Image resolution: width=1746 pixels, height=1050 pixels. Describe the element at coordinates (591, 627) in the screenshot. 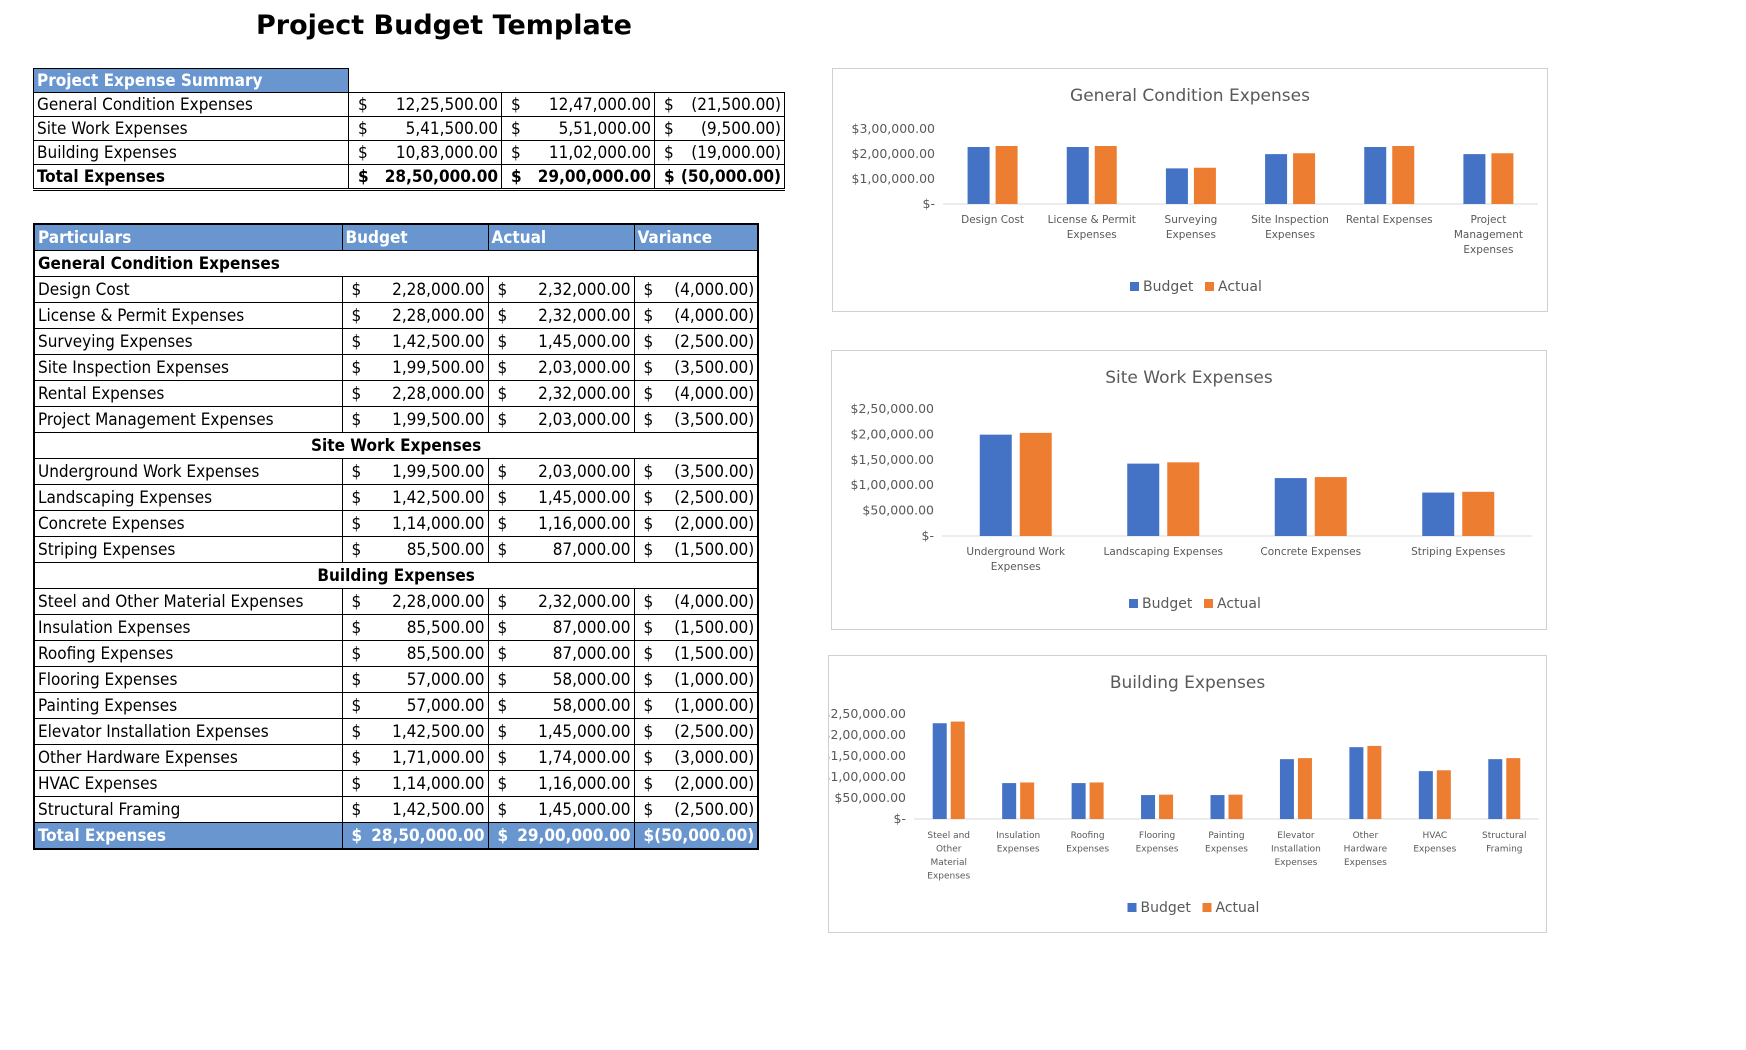

I see `amount: 87,000.00` at that location.